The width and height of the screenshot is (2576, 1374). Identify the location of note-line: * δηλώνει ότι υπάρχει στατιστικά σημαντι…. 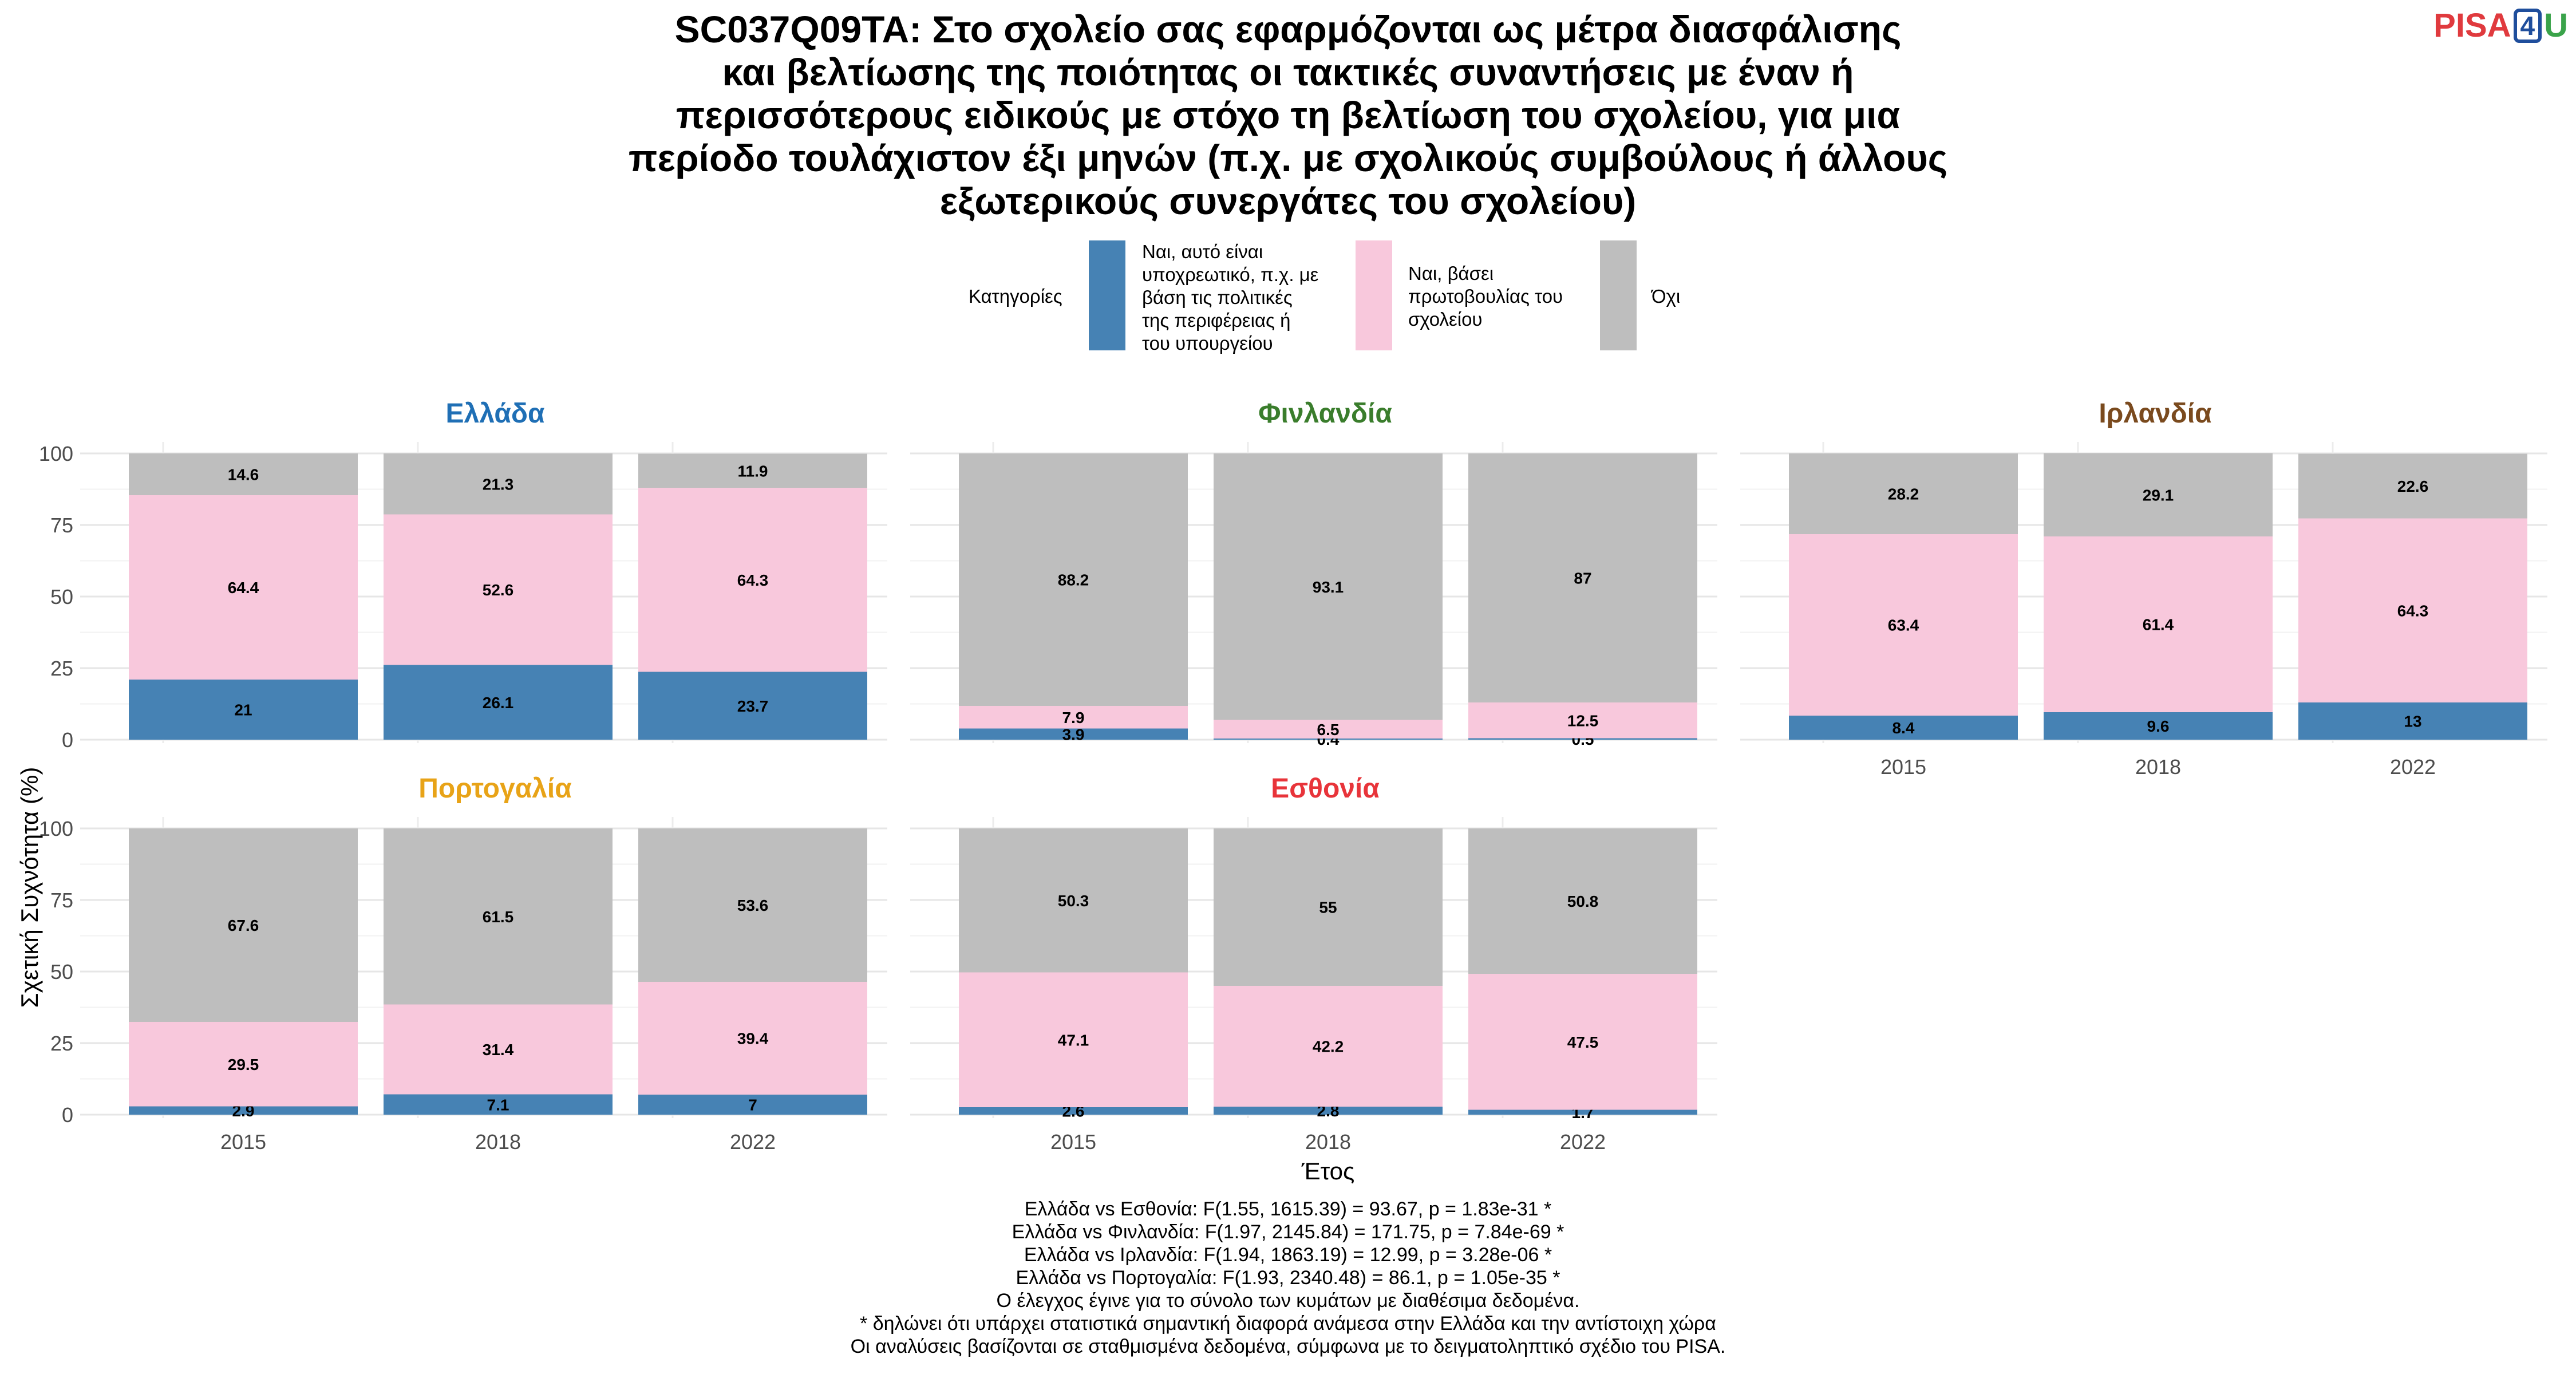
(1288, 1323).